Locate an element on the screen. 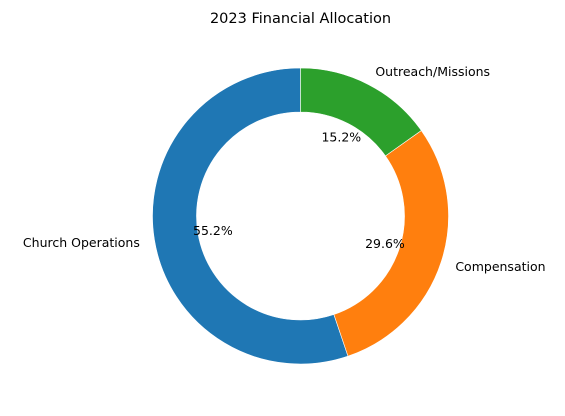 The width and height of the screenshot is (565, 416). slice-label-outreach-missions: Outreach/Missions is located at coordinates (432, 71).